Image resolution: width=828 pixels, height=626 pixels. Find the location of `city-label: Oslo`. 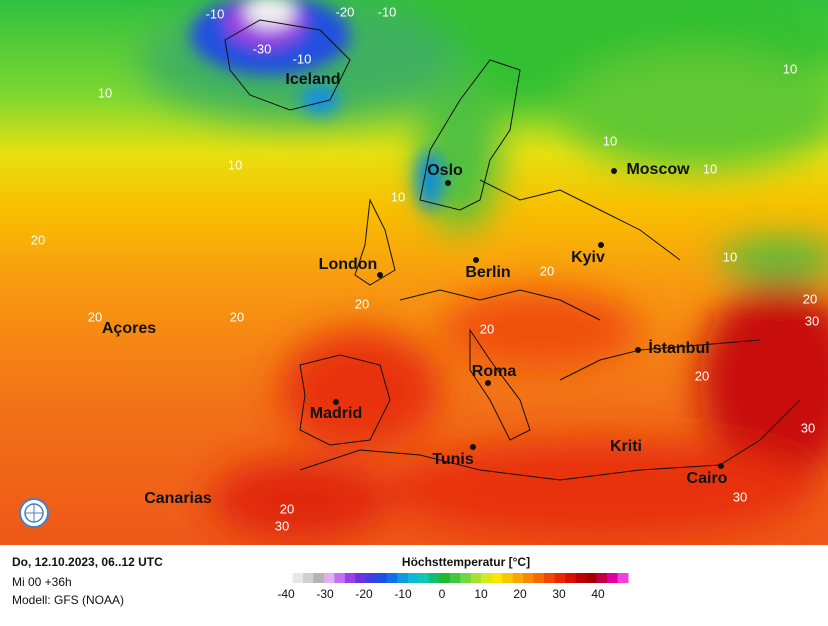

city-label: Oslo is located at coordinates (445, 170).